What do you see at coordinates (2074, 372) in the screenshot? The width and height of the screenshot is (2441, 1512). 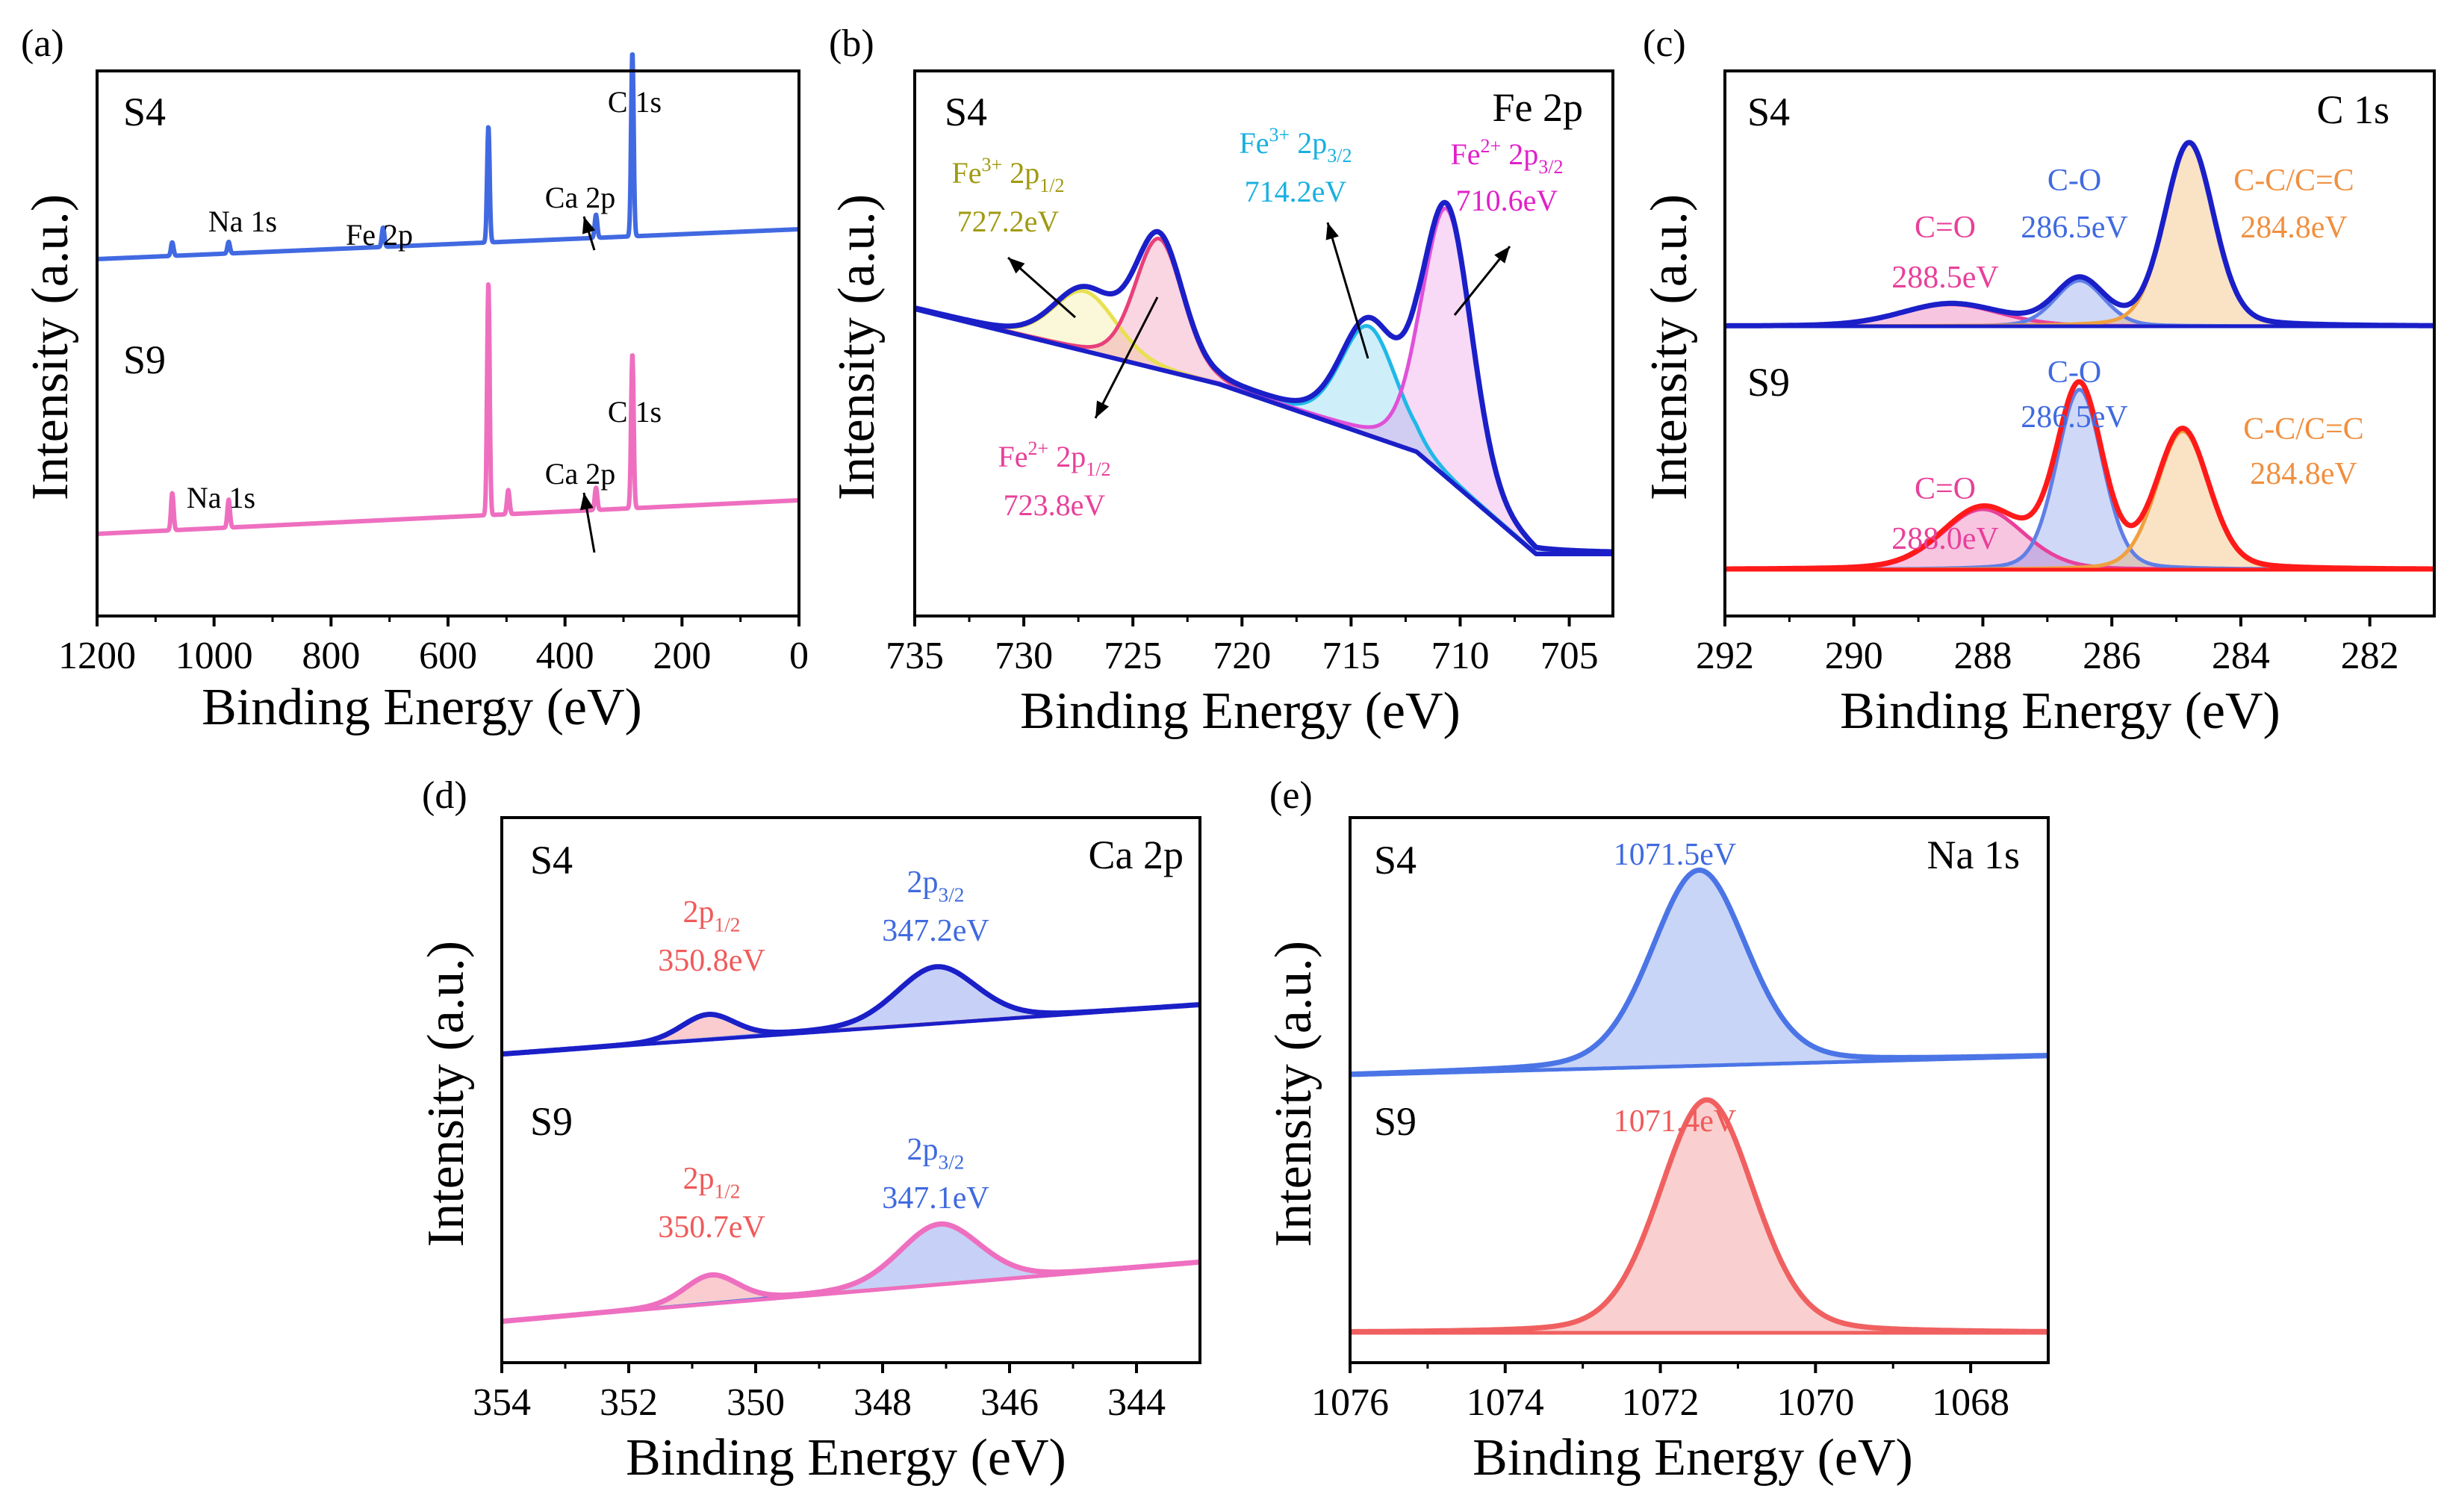 I see `c1s-s9-label-name-2: C-O` at bounding box center [2074, 372].